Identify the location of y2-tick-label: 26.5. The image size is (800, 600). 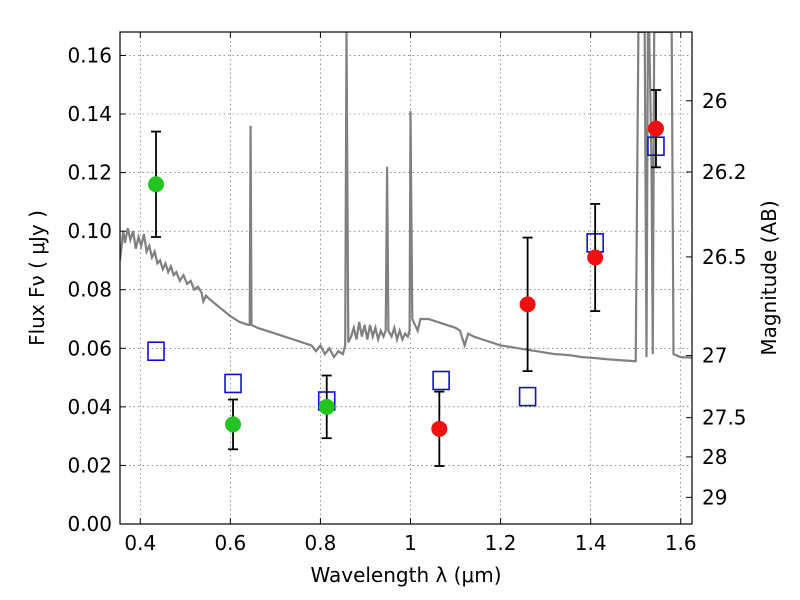
(724, 257).